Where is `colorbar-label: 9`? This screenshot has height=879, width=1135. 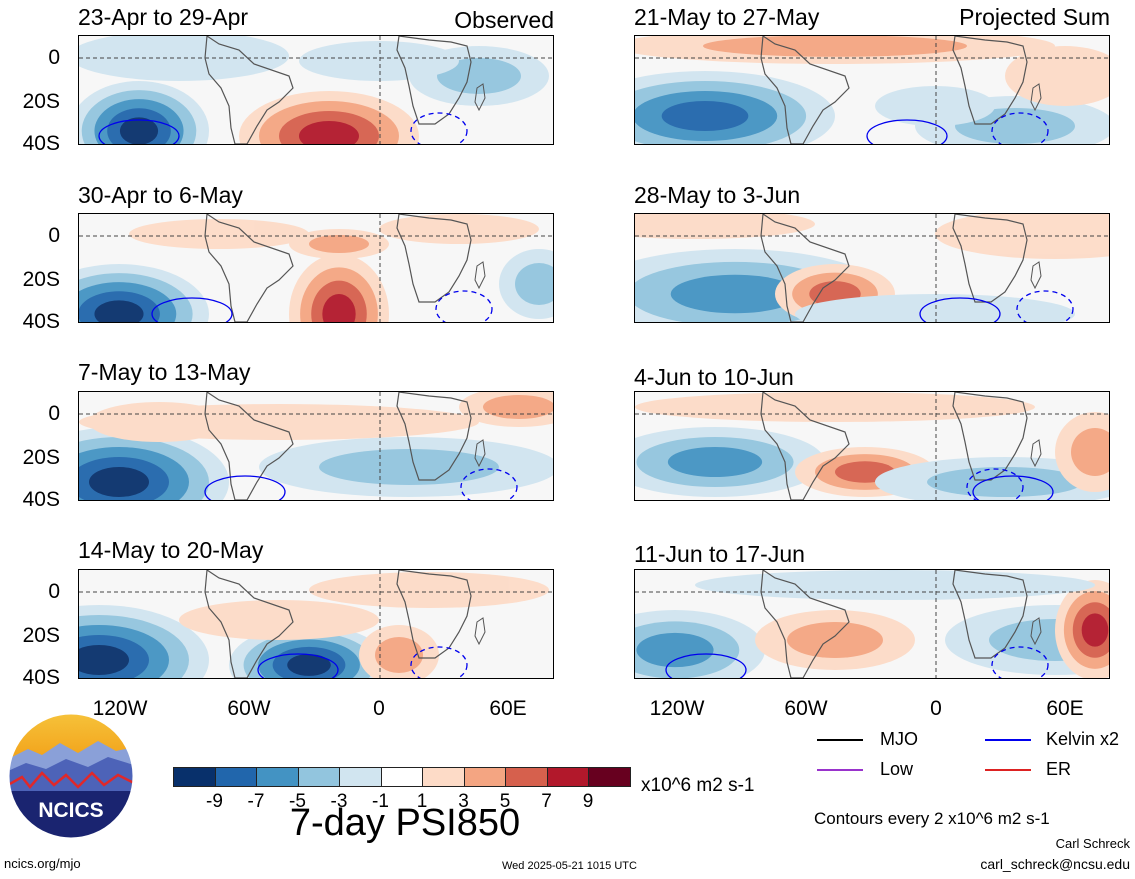
colorbar-label: 9 is located at coordinates (588, 801).